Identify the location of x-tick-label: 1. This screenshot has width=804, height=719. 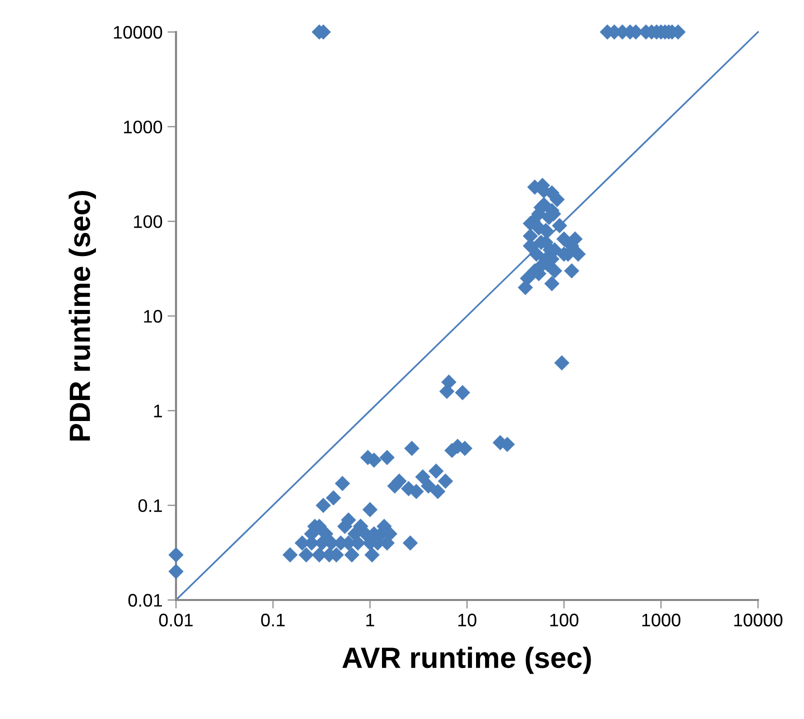
(370, 620).